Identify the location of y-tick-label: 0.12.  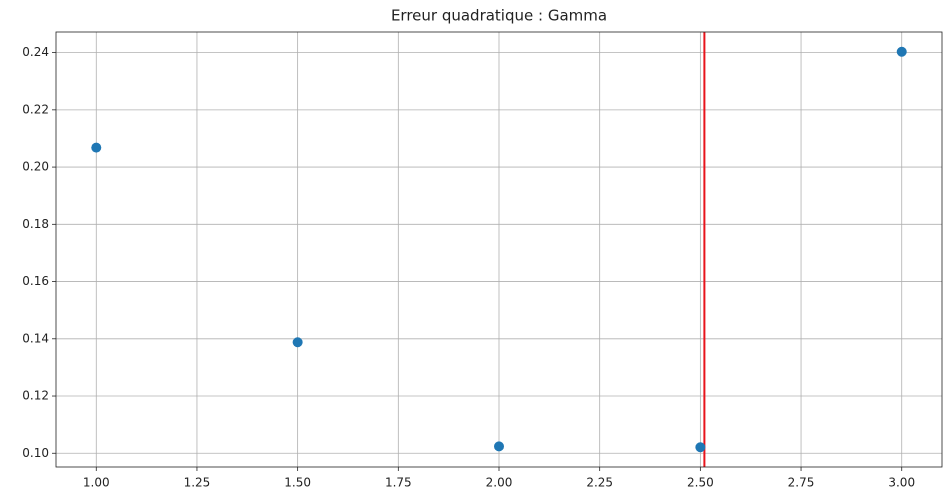
(35, 396).